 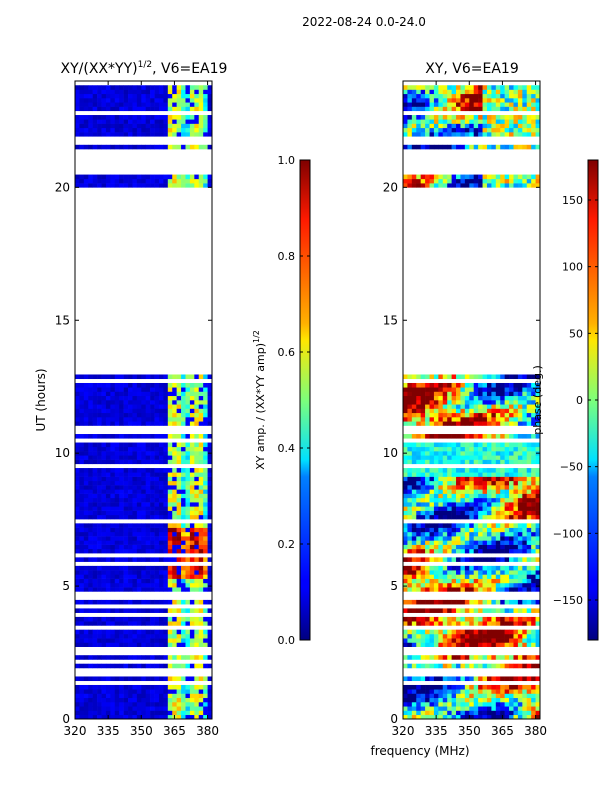 I want to click on heatmap-cell-R-2056, so click(x=449, y=134).